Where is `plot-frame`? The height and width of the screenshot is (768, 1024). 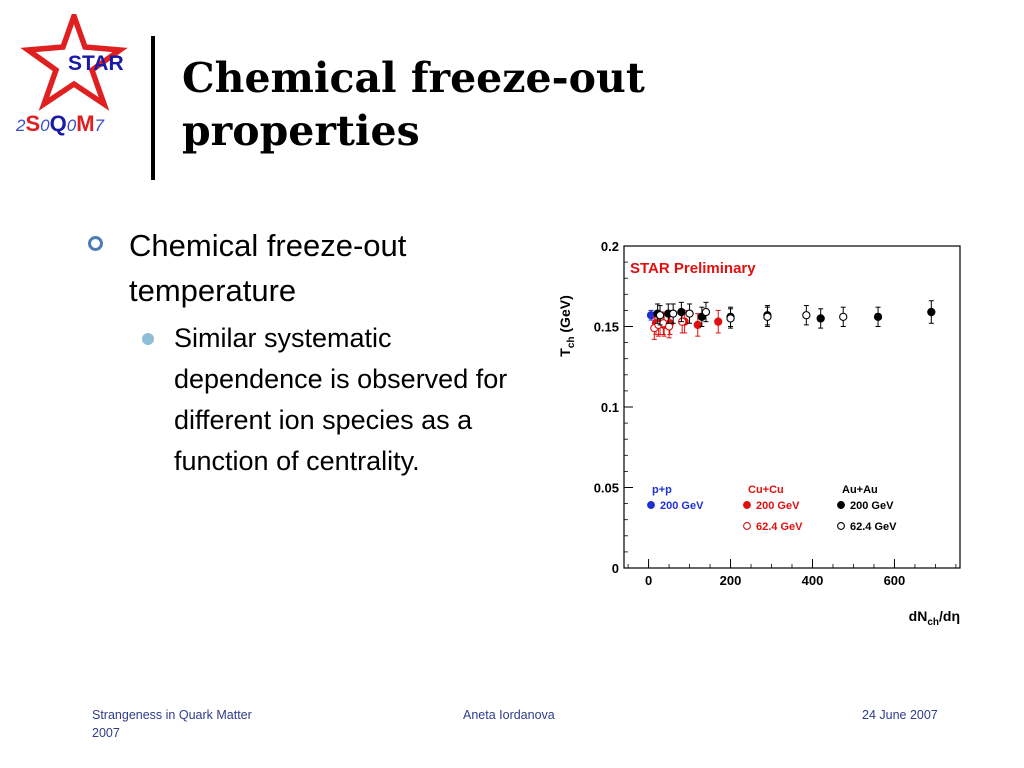 plot-frame is located at coordinates (792, 407).